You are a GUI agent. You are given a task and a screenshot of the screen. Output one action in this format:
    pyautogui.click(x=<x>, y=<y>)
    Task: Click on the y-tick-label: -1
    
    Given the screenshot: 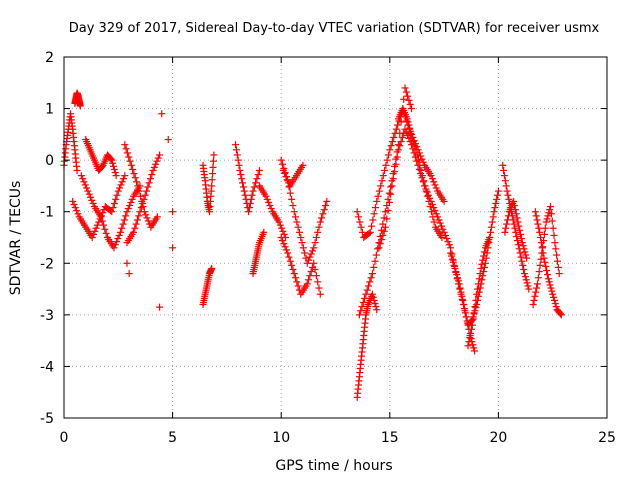 What is the action you would take?
    pyautogui.click(x=47, y=213)
    